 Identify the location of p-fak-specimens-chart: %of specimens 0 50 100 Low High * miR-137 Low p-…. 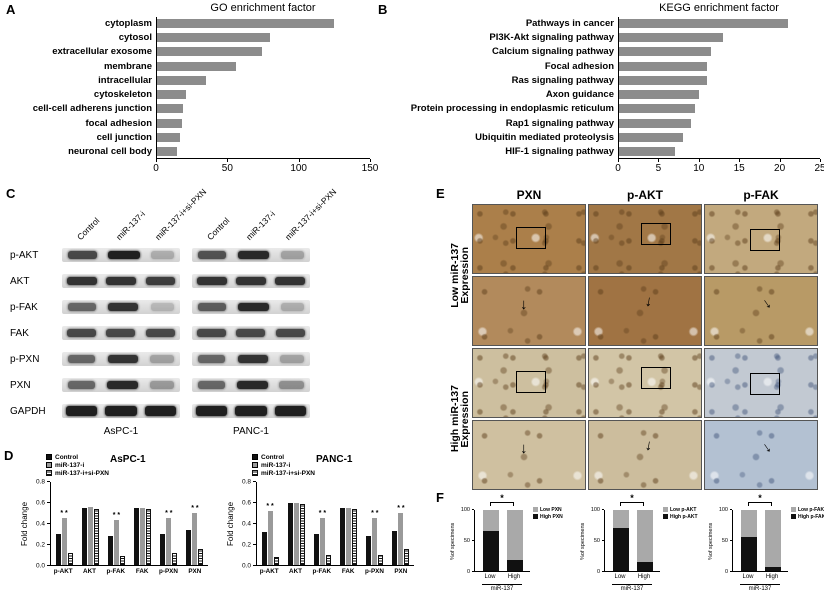
(765, 548).